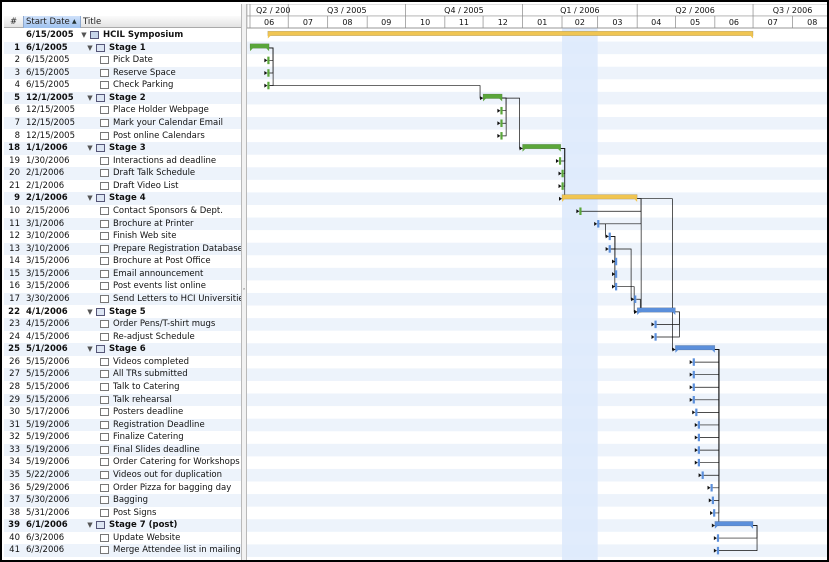 The width and height of the screenshot is (829, 562). I want to click on task-title: Contact Sponsors & Dept., so click(168, 210).